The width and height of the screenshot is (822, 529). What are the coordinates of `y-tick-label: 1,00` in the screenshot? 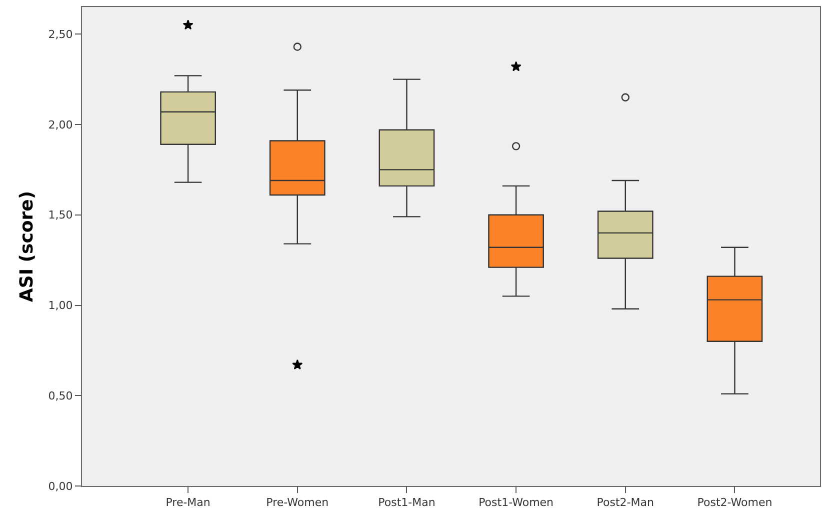 It's located at (60, 305).